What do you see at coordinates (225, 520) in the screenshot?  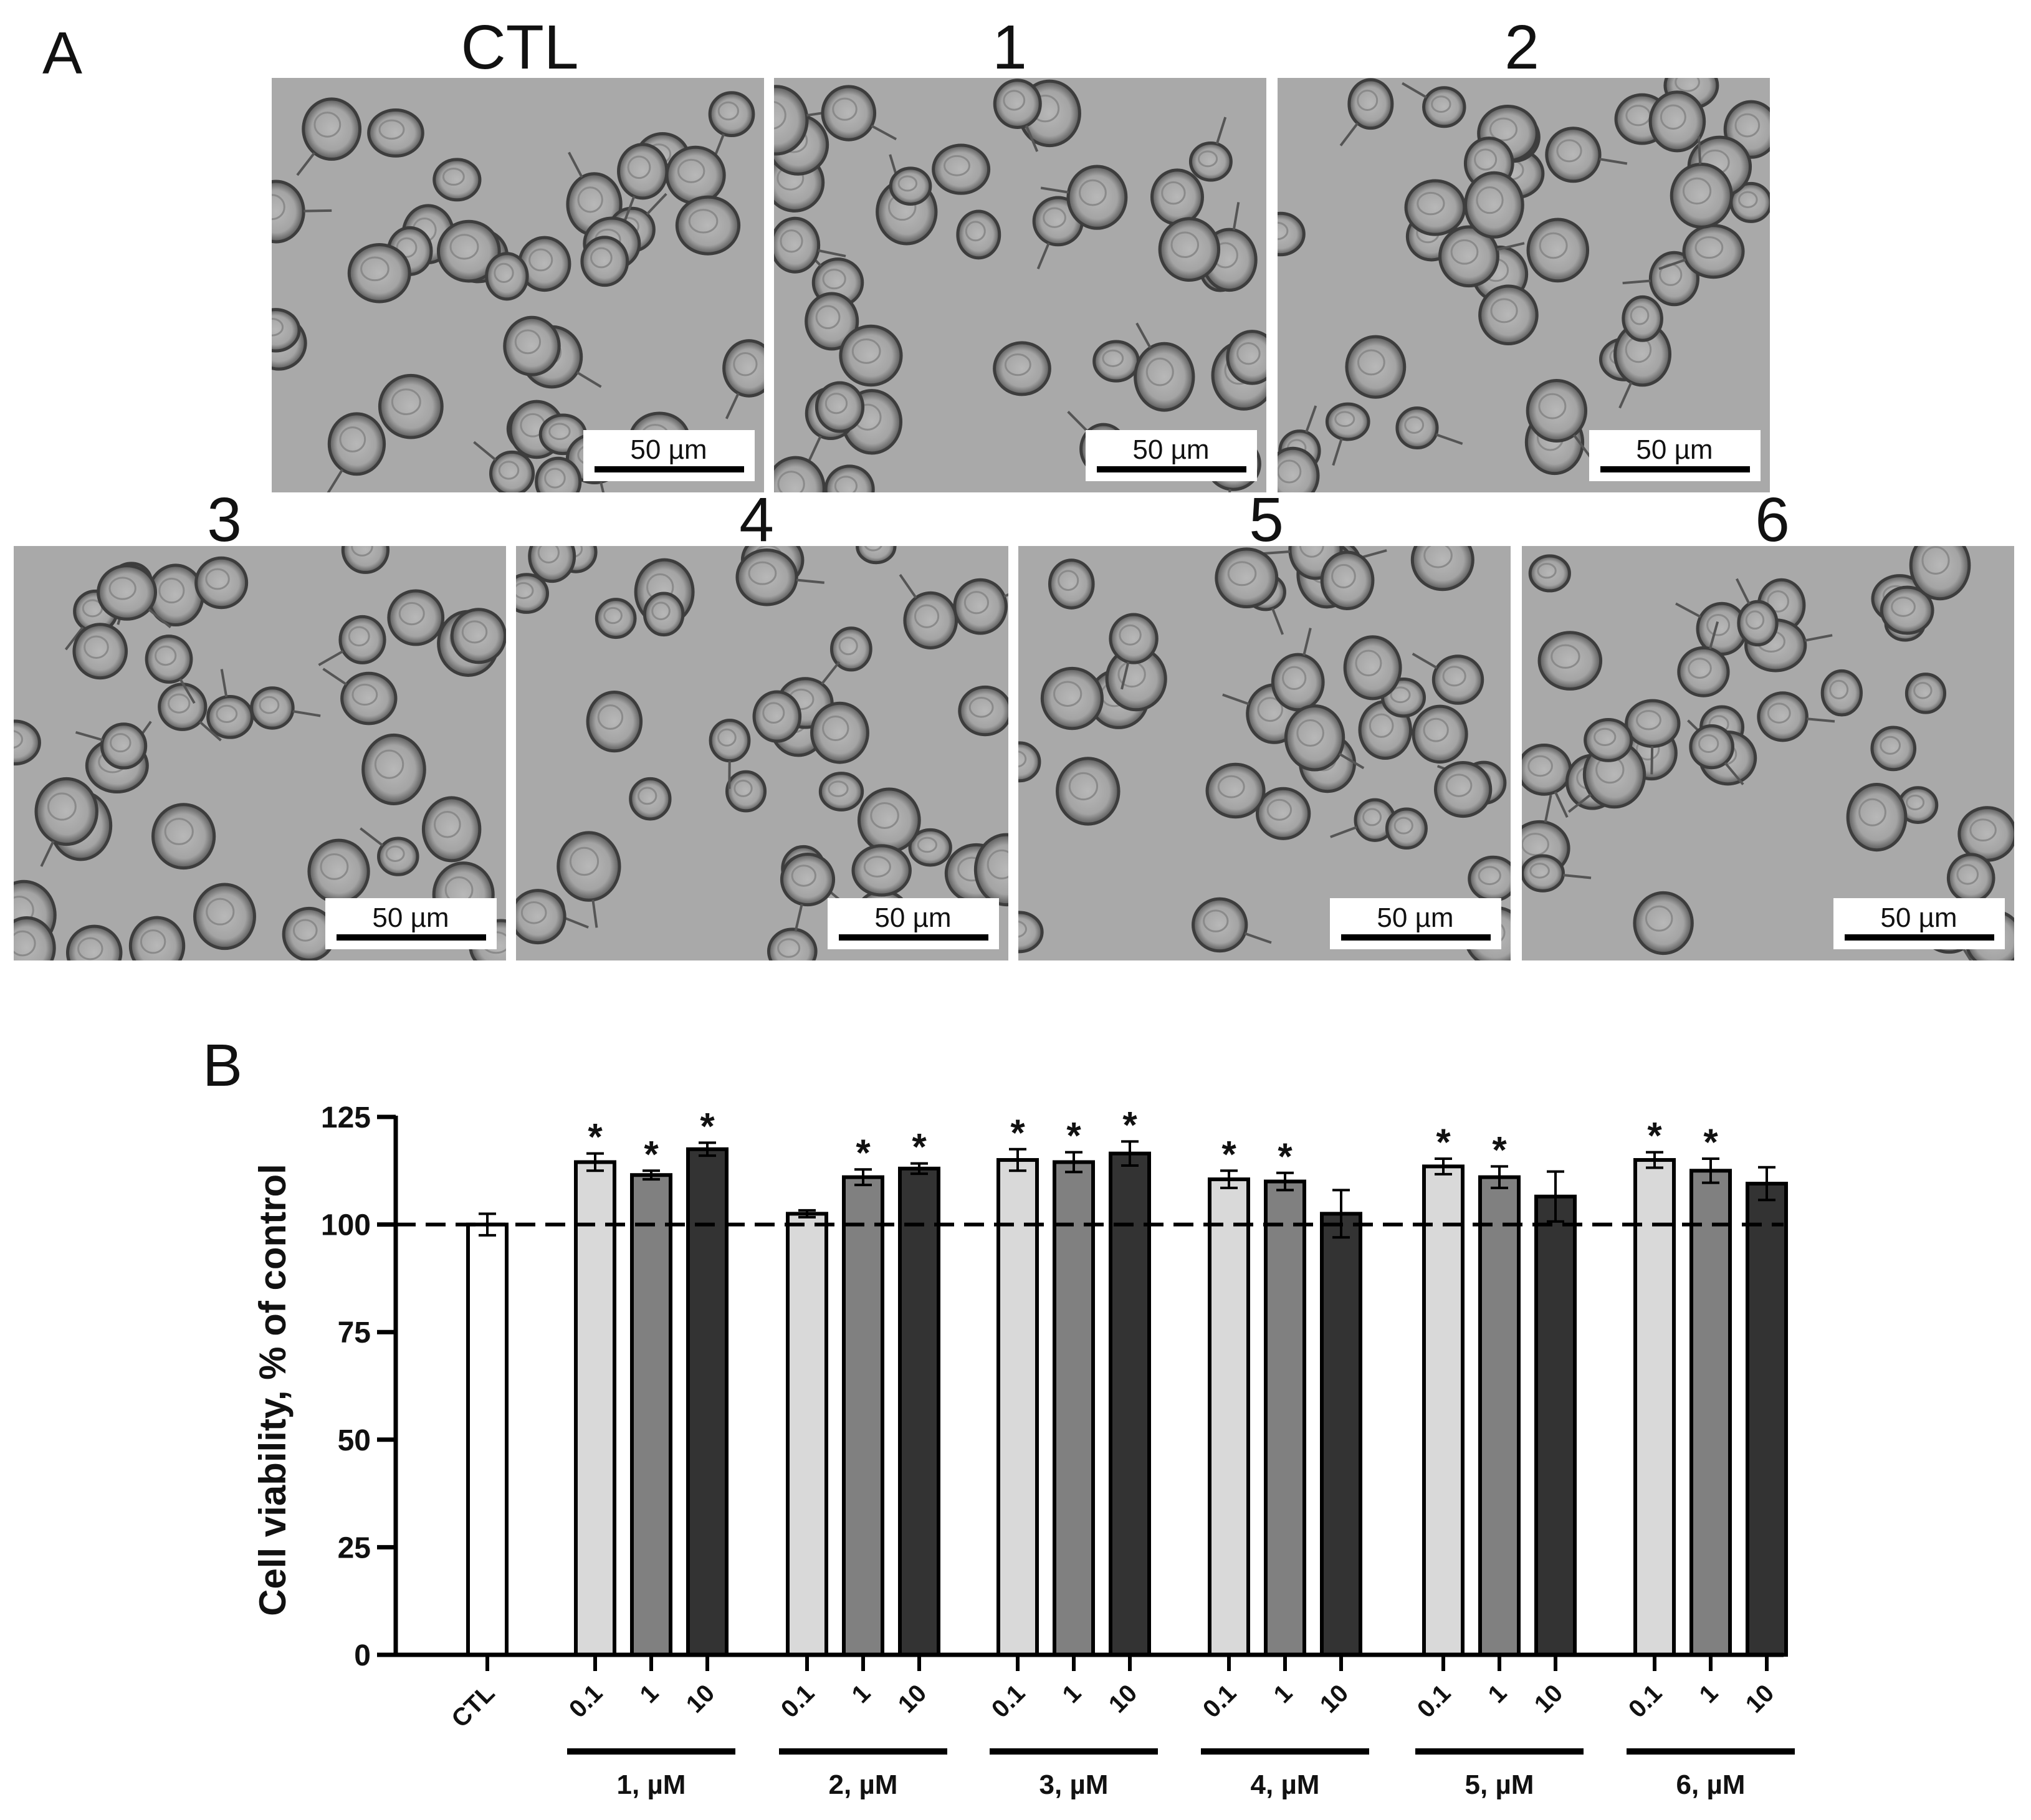 I see `micrograph-label: 3` at bounding box center [225, 520].